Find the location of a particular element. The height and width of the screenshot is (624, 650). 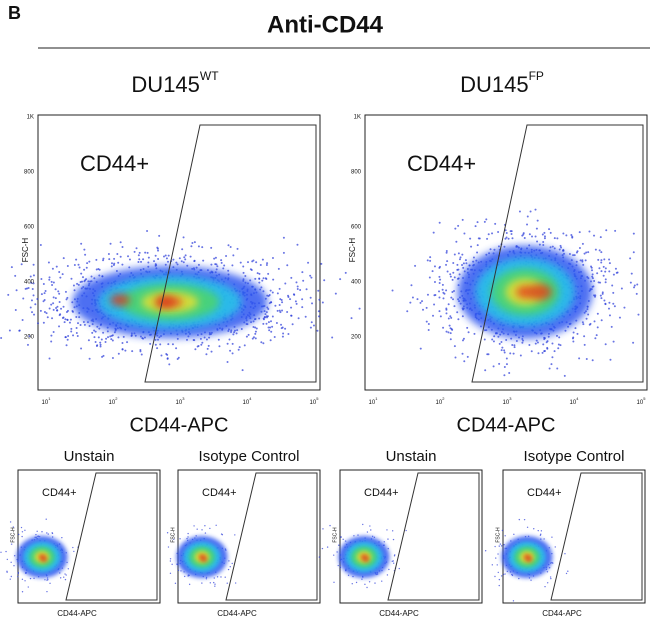

plot-title: DU145WT is located at coordinates (175, 83).